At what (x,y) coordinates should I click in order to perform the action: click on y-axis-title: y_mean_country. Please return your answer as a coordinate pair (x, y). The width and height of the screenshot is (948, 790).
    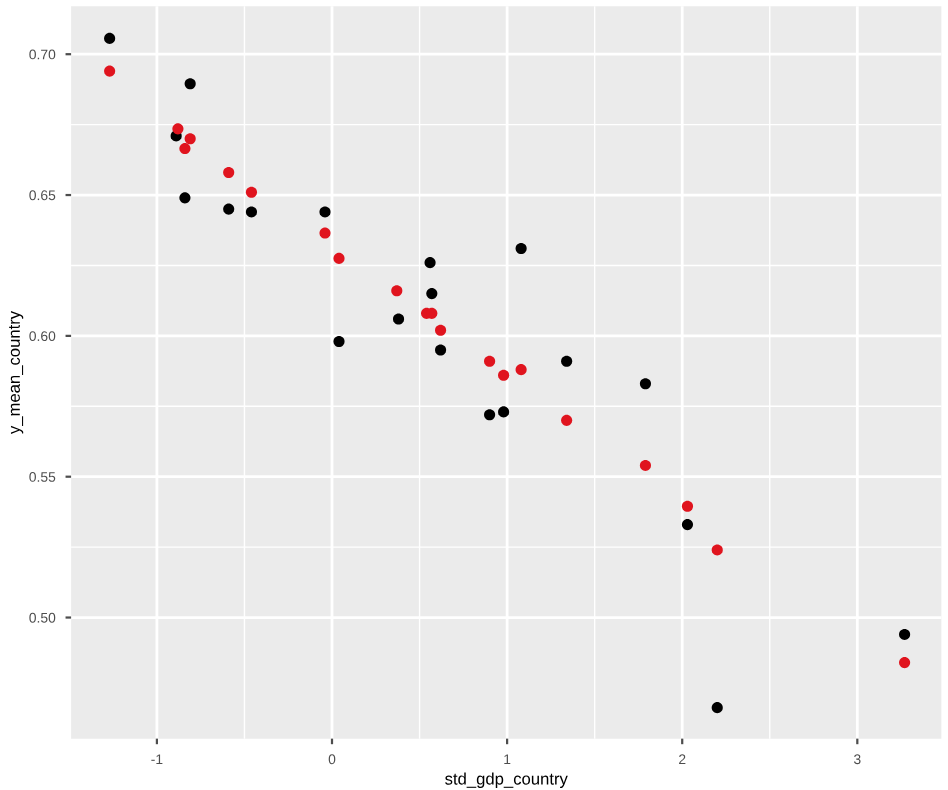
    Looking at the image, I should click on (16, 372).